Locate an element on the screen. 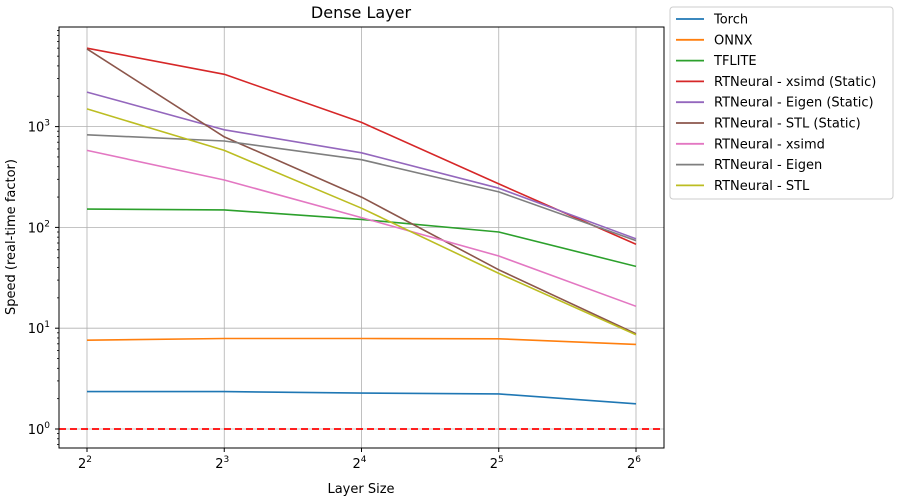 This screenshot has width=900, height=500. legend-frame is located at coordinates (781, 103).